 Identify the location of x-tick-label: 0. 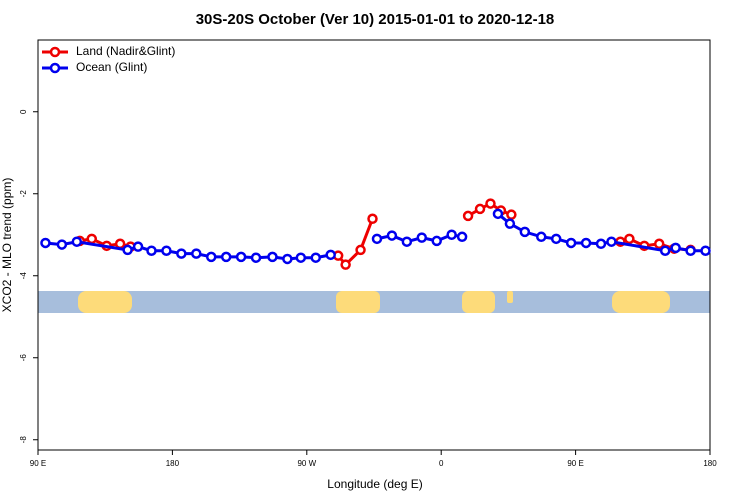
(441, 463).